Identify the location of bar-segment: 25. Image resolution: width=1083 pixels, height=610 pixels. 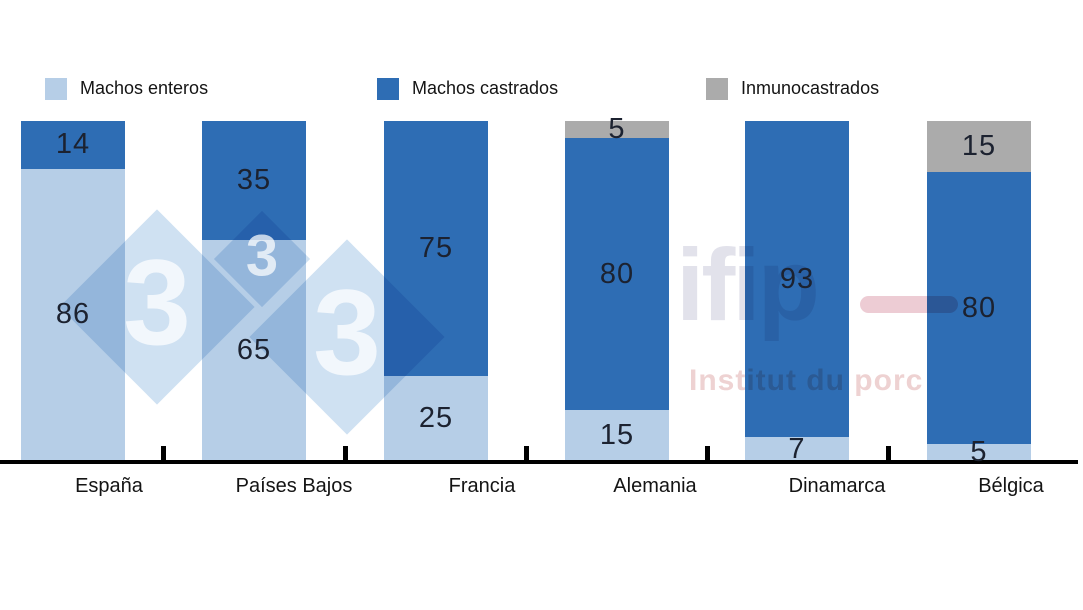
(436, 418).